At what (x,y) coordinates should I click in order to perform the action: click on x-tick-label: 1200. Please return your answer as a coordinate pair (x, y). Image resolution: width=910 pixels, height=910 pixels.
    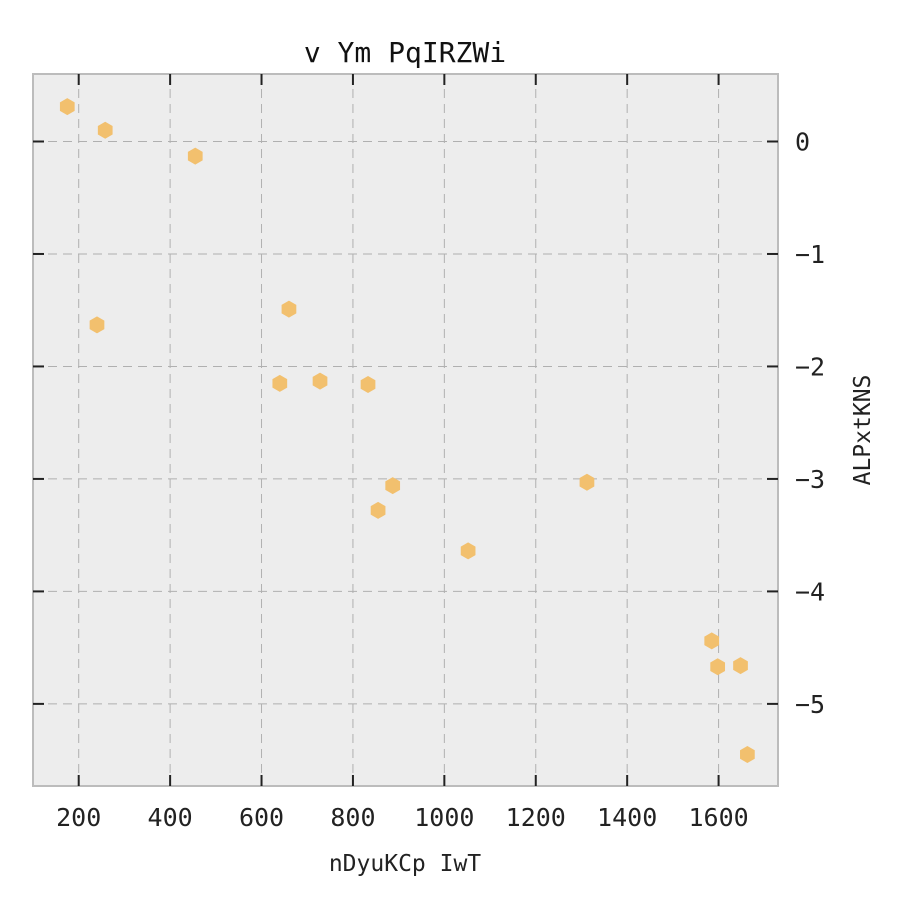
    Looking at the image, I should click on (536, 817).